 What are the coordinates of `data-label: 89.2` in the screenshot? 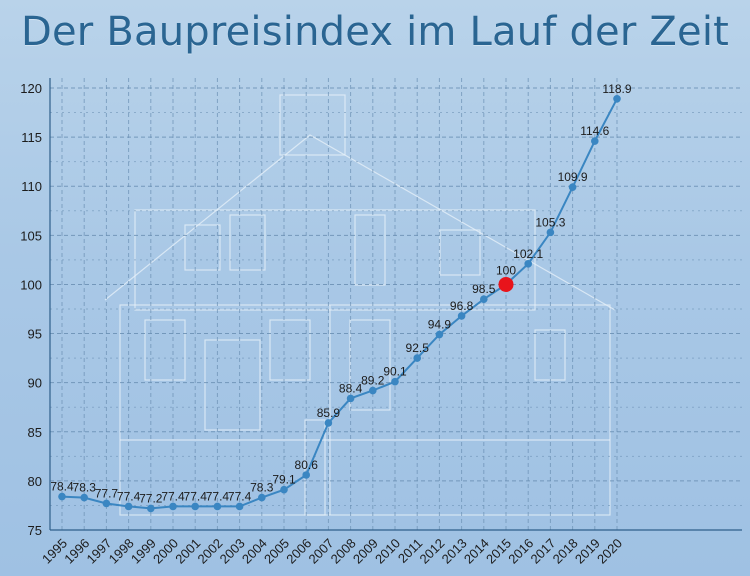 It's located at (373, 381).